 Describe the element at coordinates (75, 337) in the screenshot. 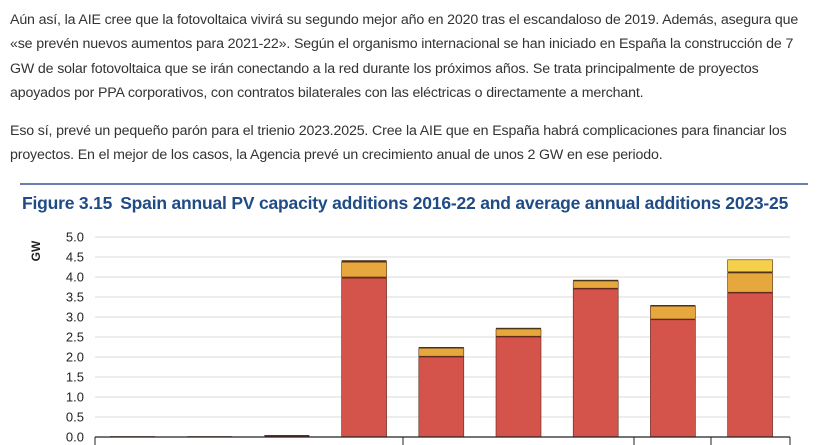

I see `y-tick-label: 2.5` at that location.